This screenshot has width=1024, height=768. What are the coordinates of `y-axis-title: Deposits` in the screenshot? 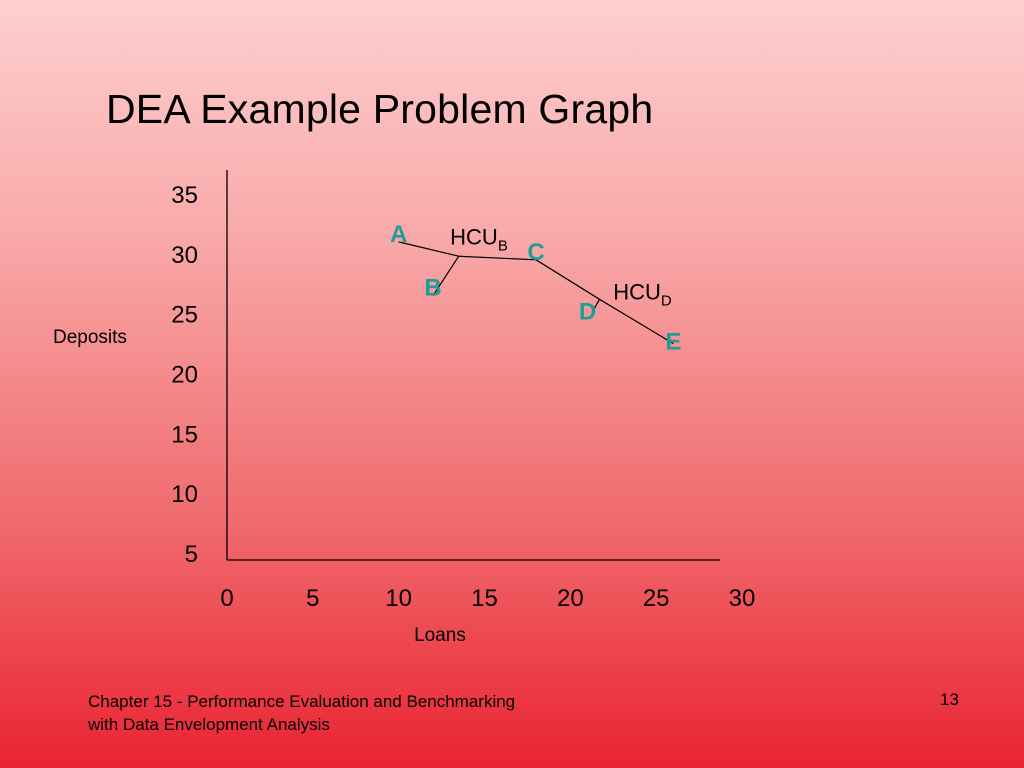 It's located at (90, 337).